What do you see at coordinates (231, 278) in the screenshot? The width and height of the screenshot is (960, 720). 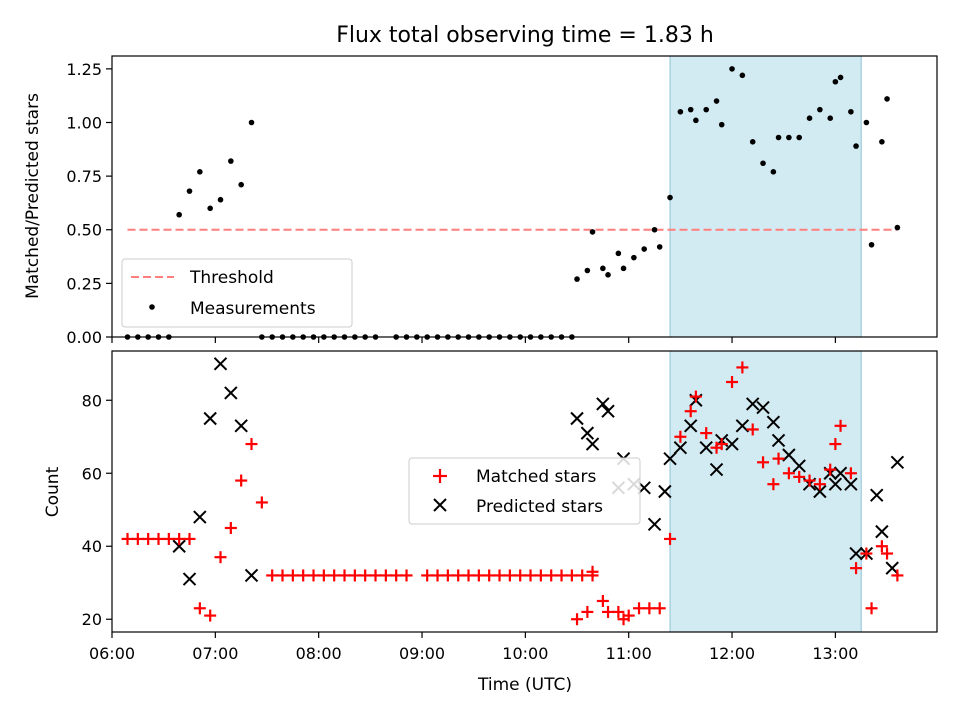 I see `ratio-legend-threshold-label: Threshold` at bounding box center [231, 278].